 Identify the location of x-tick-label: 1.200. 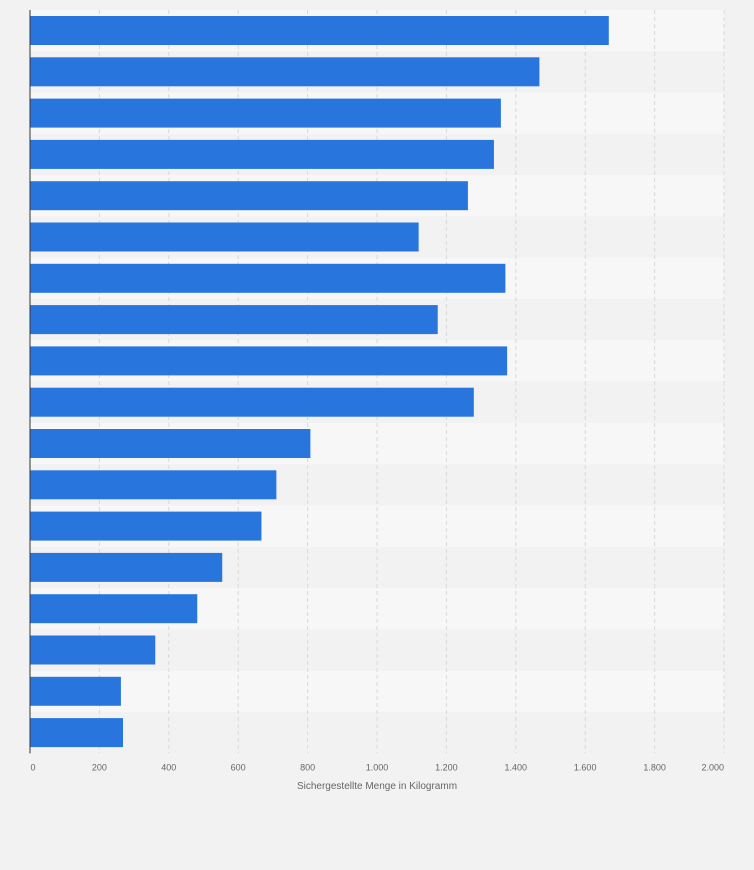
(446, 767).